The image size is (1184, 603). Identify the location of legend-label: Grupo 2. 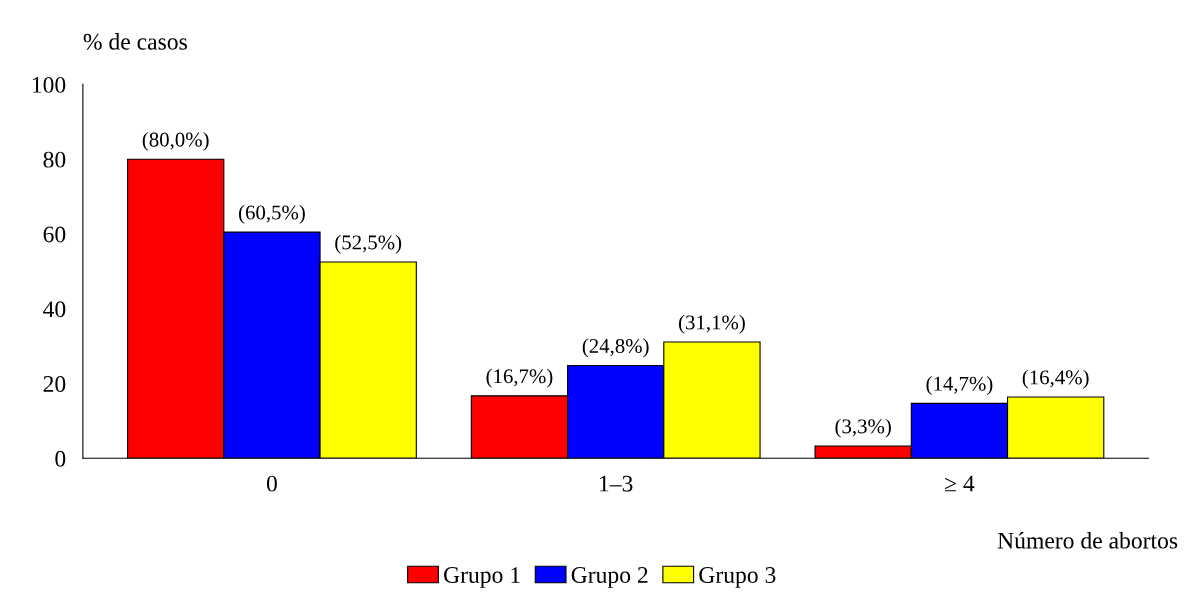
(609, 577).